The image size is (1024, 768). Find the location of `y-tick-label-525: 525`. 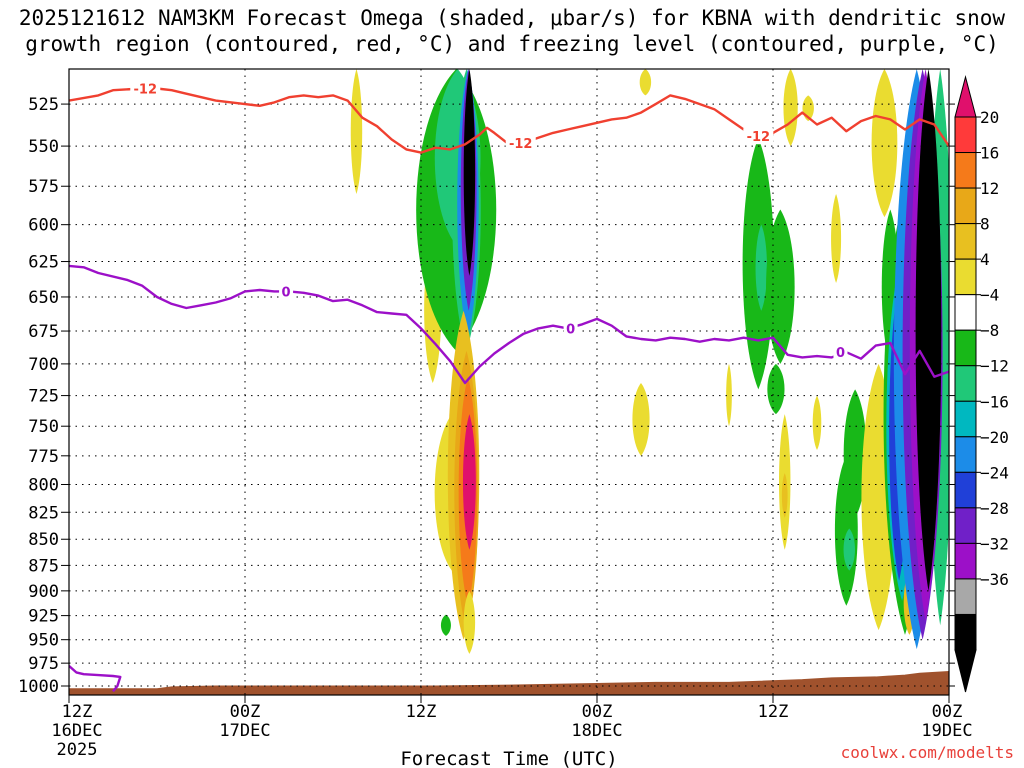

y-tick-label-525: 525 is located at coordinates (43, 105).